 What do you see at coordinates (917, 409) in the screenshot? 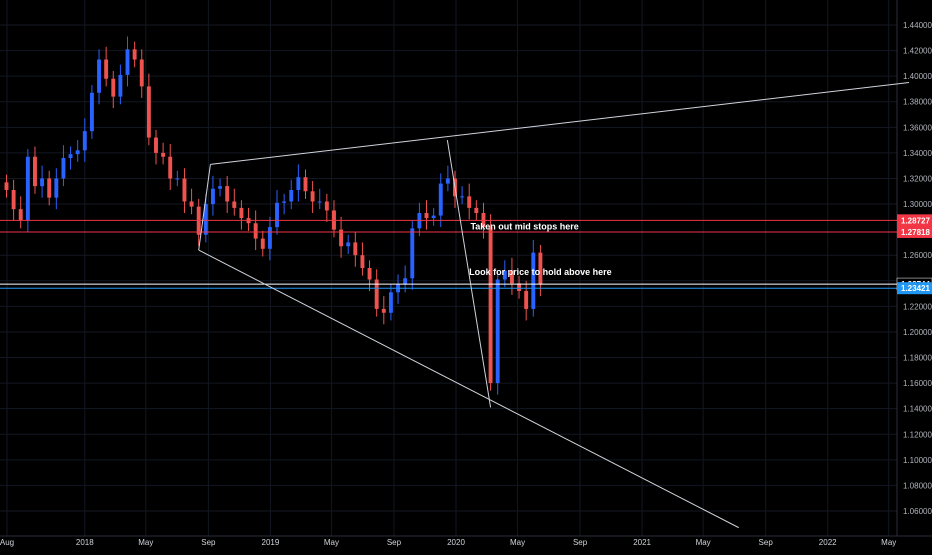
I see `y-tick-label: 1.14000` at bounding box center [917, 409].